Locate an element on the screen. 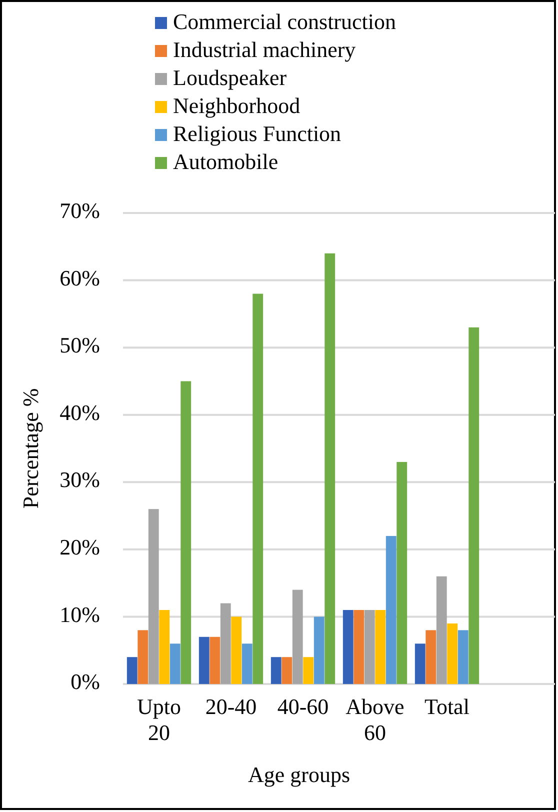 This screenshot has width=558, height=812. x-axis-title: Age groups is located at coordinates (299, 774).